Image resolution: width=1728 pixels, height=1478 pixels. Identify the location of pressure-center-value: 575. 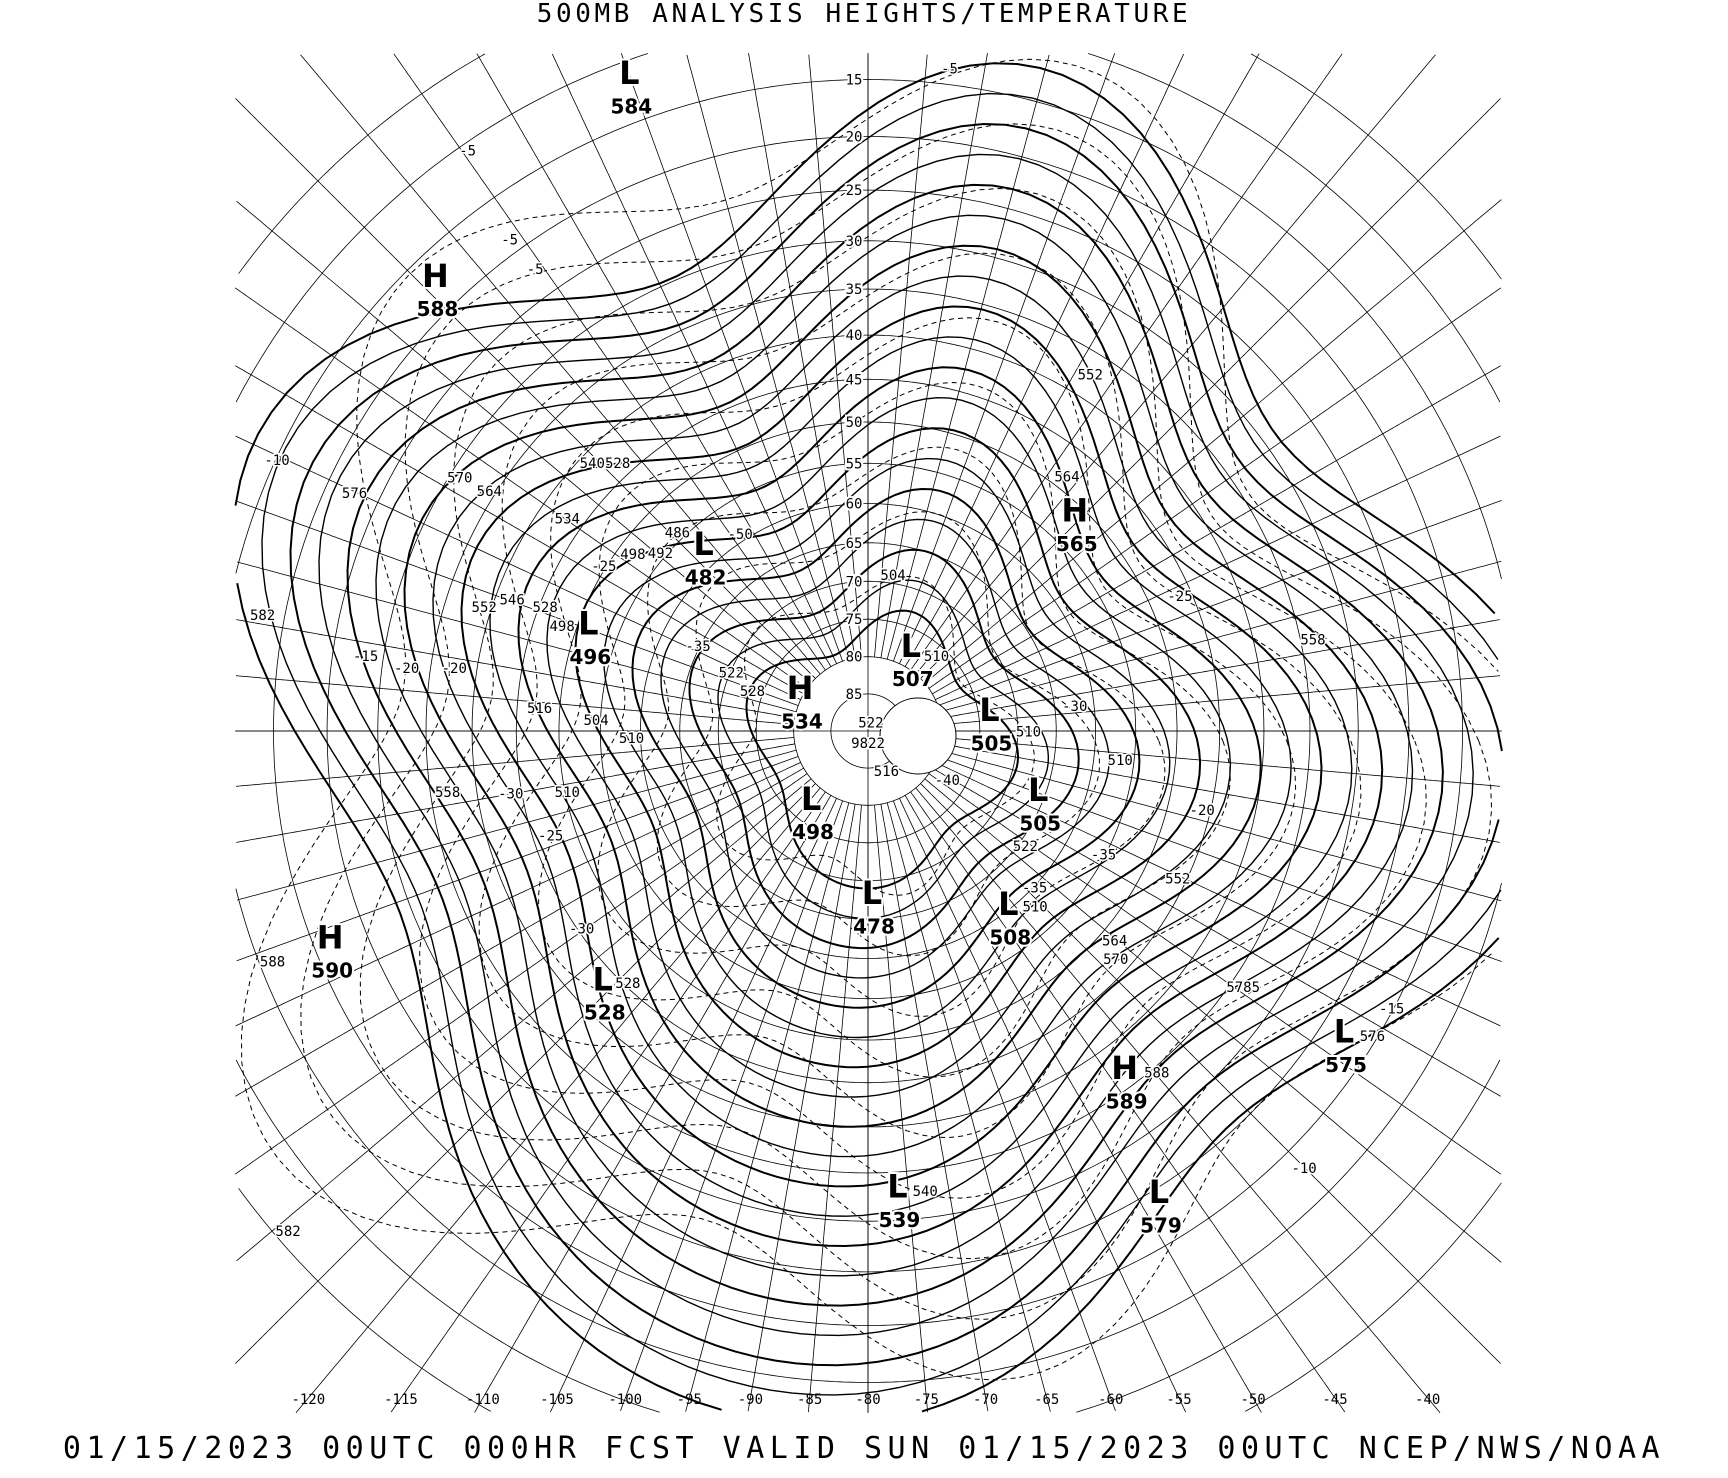
(1346, 1065).